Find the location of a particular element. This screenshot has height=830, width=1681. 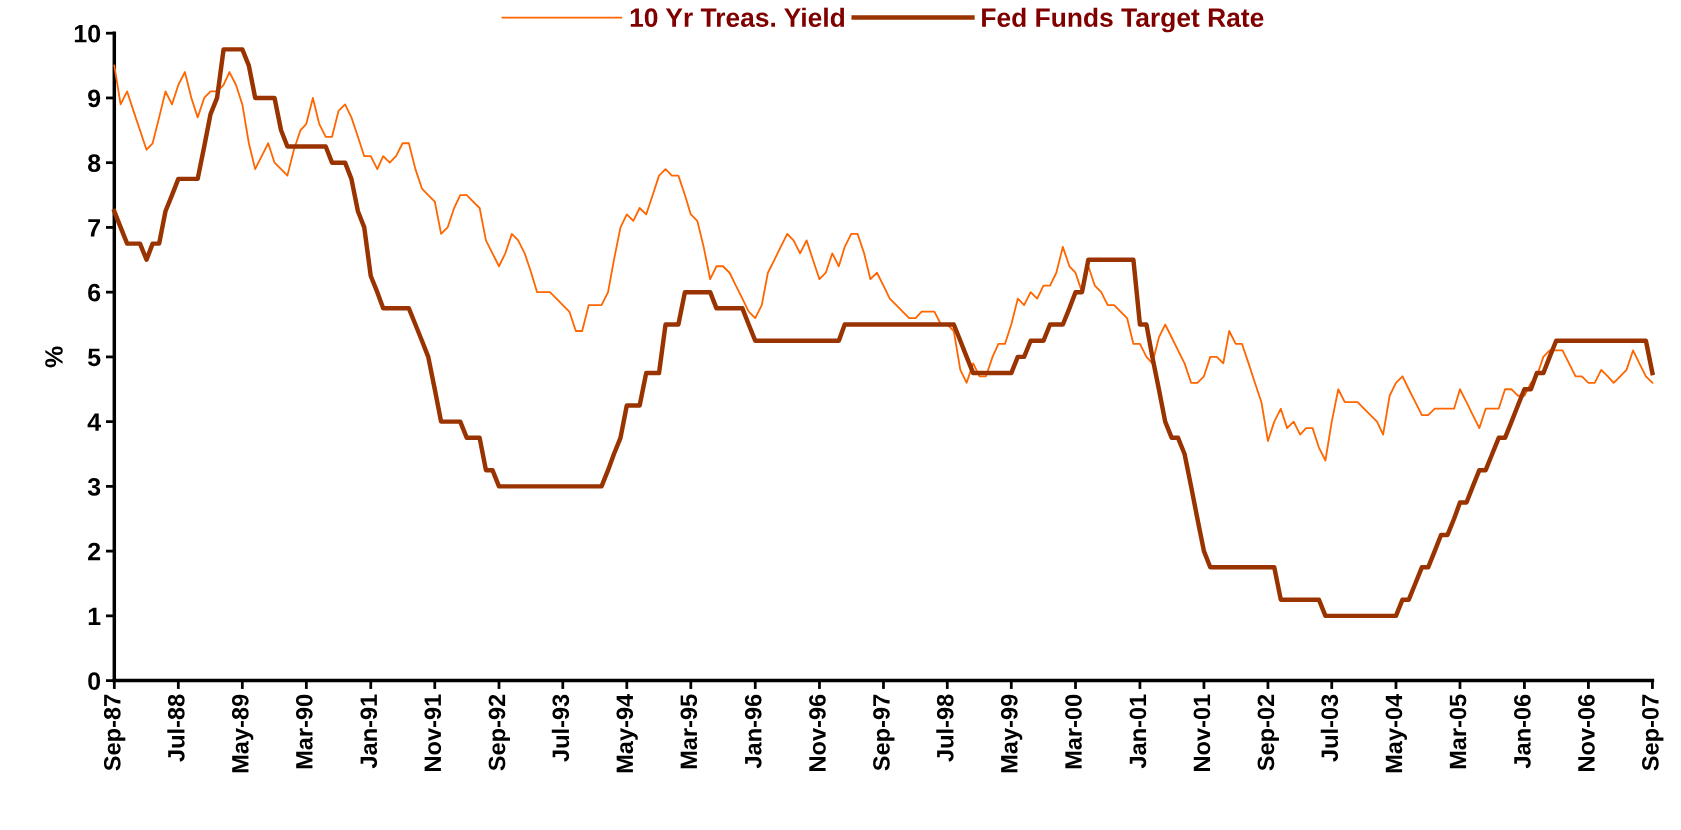

y-tick-label: 9 is located at coordinates (94, 98).